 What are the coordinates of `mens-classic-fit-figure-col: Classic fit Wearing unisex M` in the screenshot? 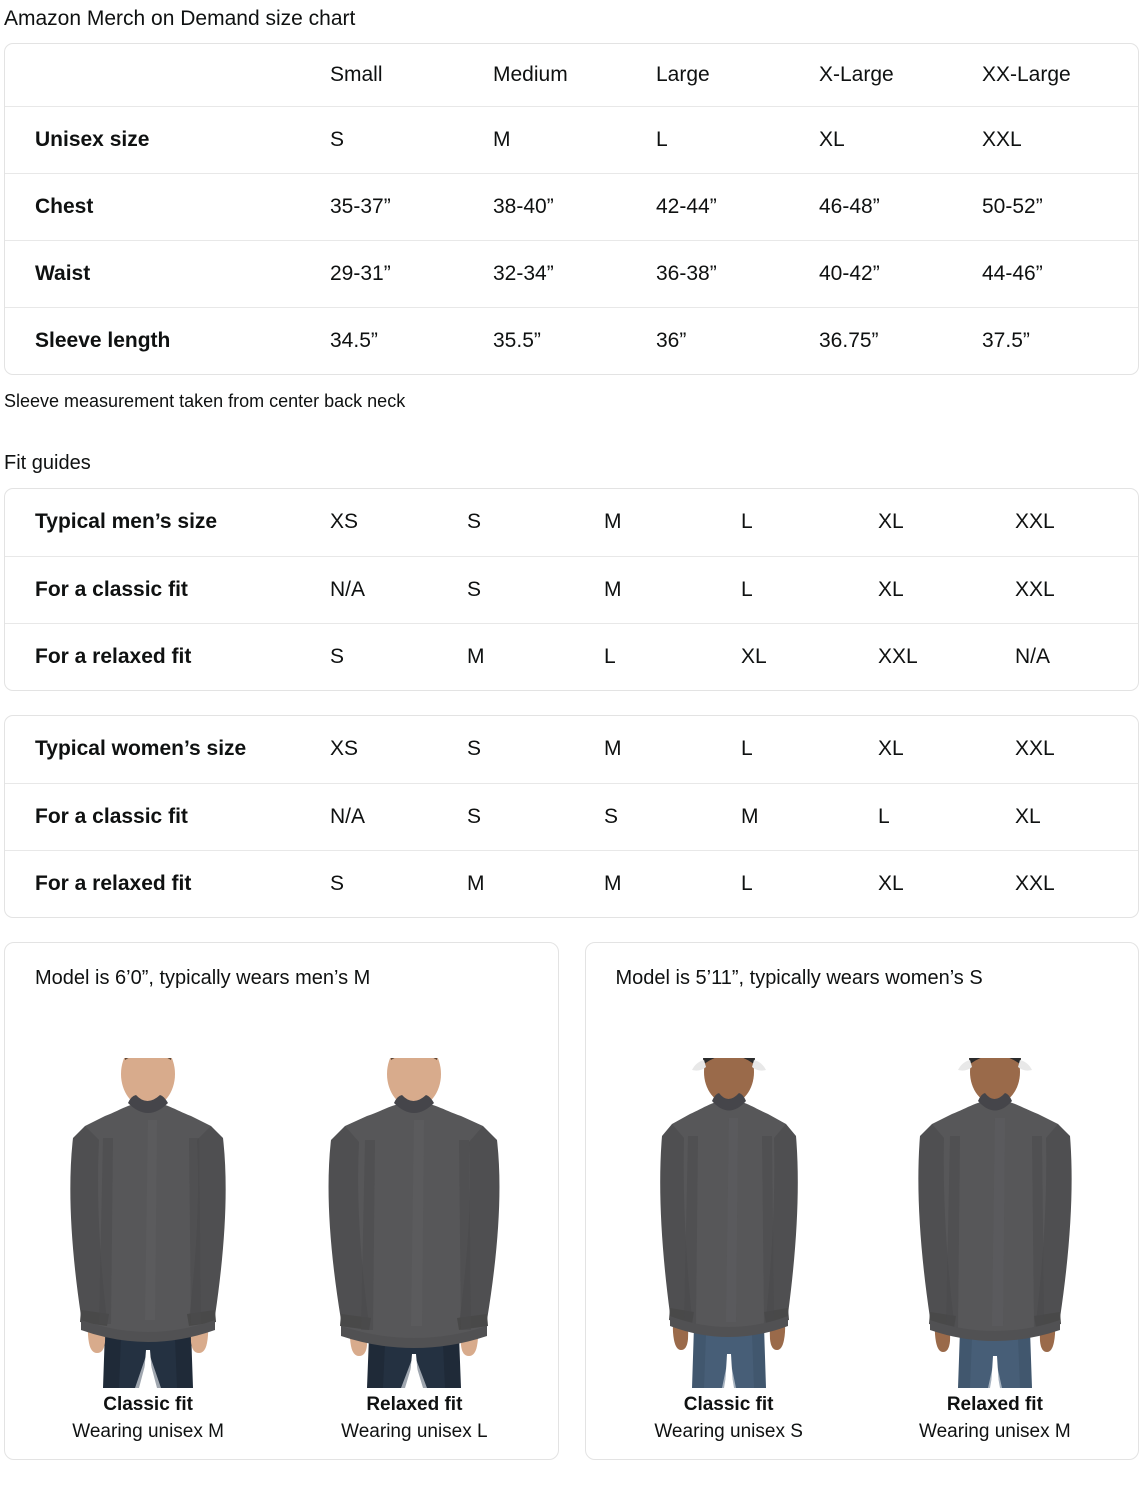 It's located at (148, 1258).